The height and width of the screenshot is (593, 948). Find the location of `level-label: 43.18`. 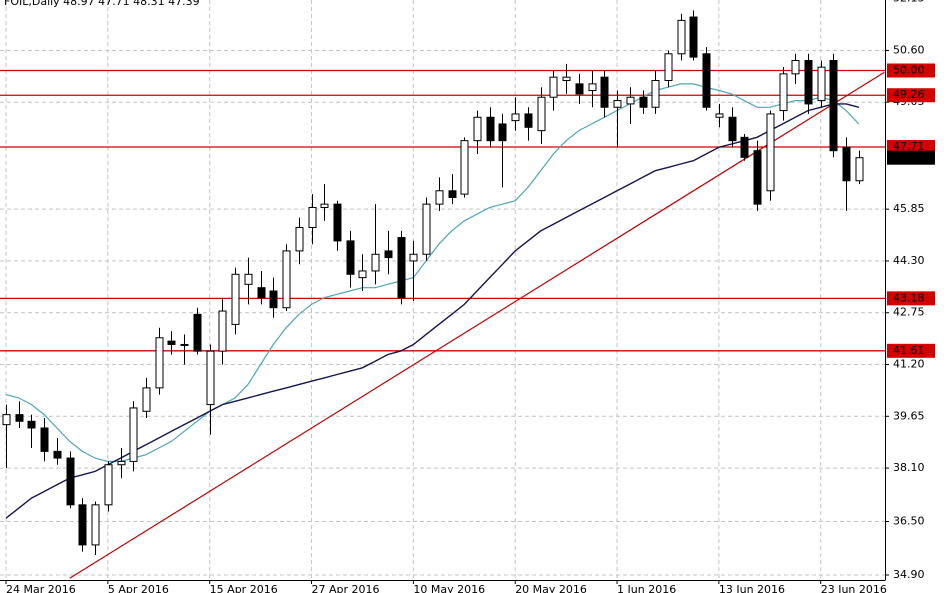

level-label: 43.18 is located at coordinates (909, 297).